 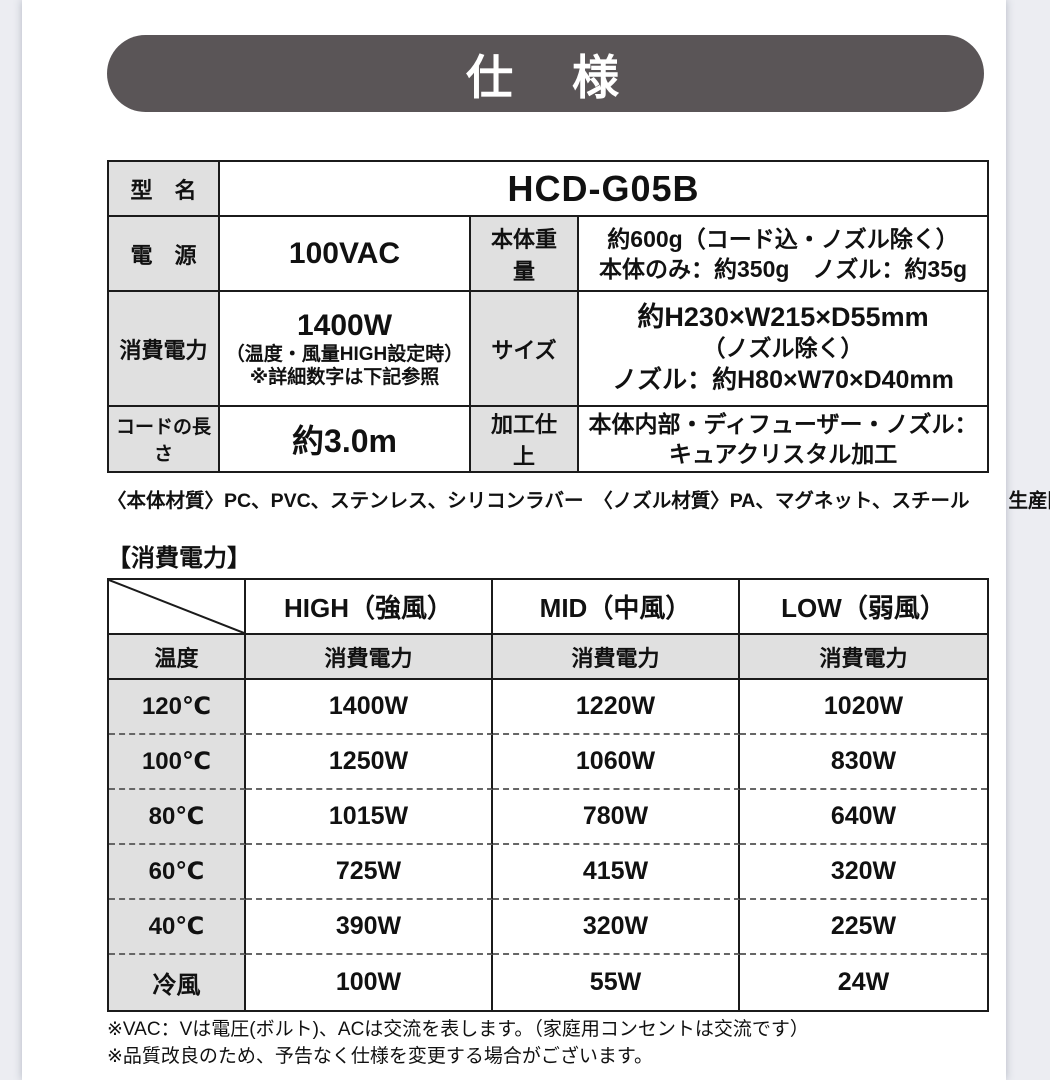 What do you see at coordinates (616, 762) in the screenshot?
I see `value-cell: 1060W` at bounding box center [616, 762].